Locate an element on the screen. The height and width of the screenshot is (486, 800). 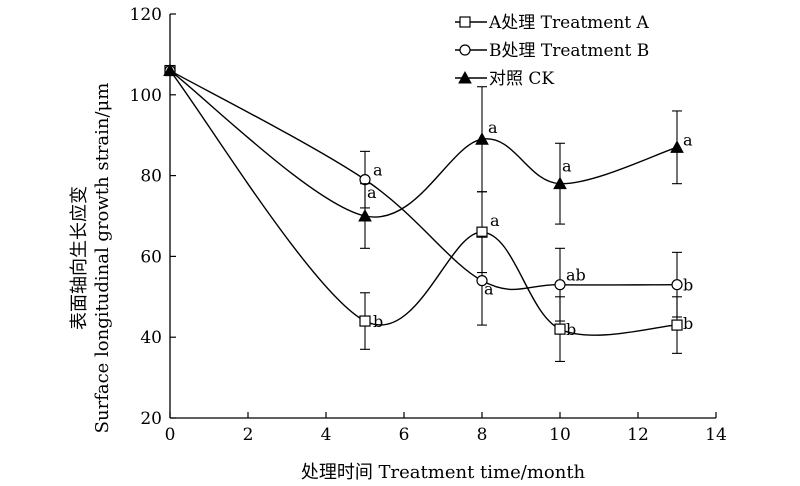
legend-item-2: B处理 Treatment B is located at coordinates (552, 51).